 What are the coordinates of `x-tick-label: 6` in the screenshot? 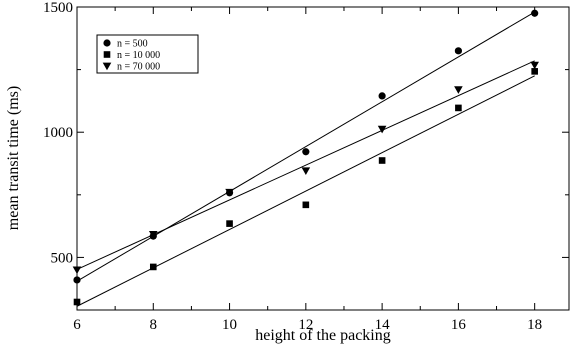 It's located at (77, 325).